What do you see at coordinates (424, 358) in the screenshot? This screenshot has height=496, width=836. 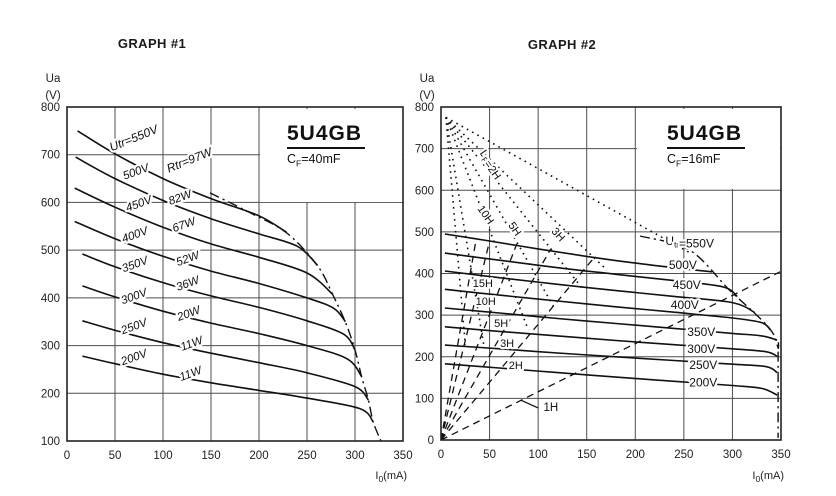 I see `graph2-y-tick-200: 200` at bounding box center [424, 358].